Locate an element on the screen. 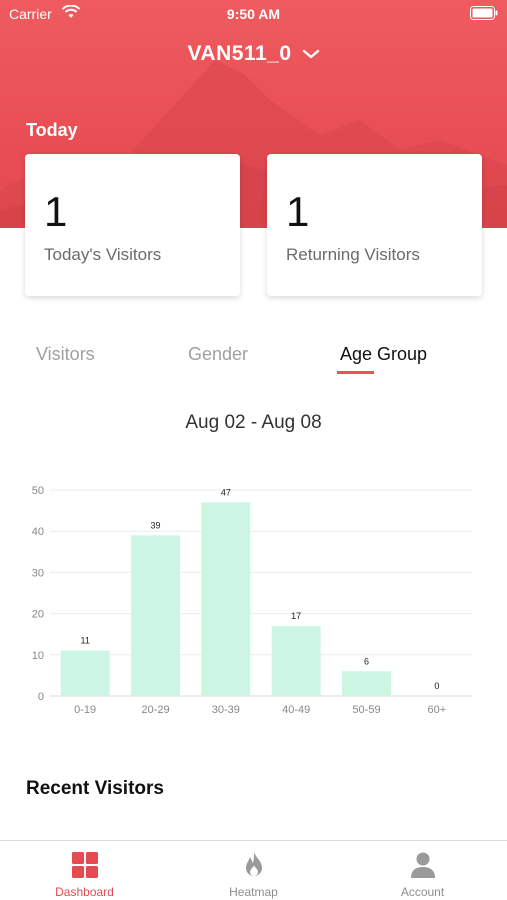  active-tab-indicator is located at coordinates (355, 372).